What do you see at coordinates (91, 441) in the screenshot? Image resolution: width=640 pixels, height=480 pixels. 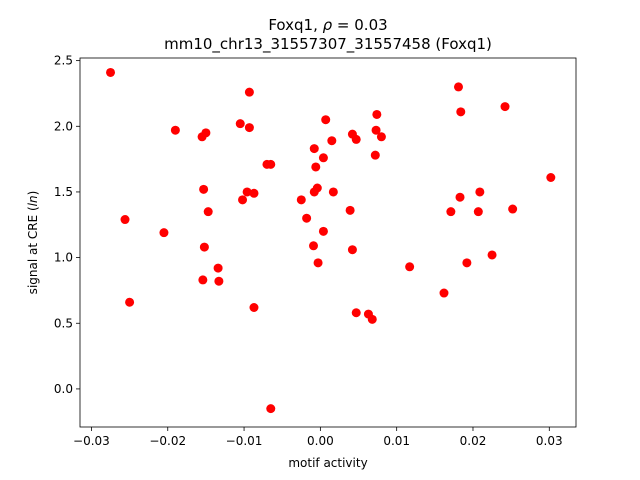 I see `x-tick-label: −0.03` at bounding box center [91, 441].